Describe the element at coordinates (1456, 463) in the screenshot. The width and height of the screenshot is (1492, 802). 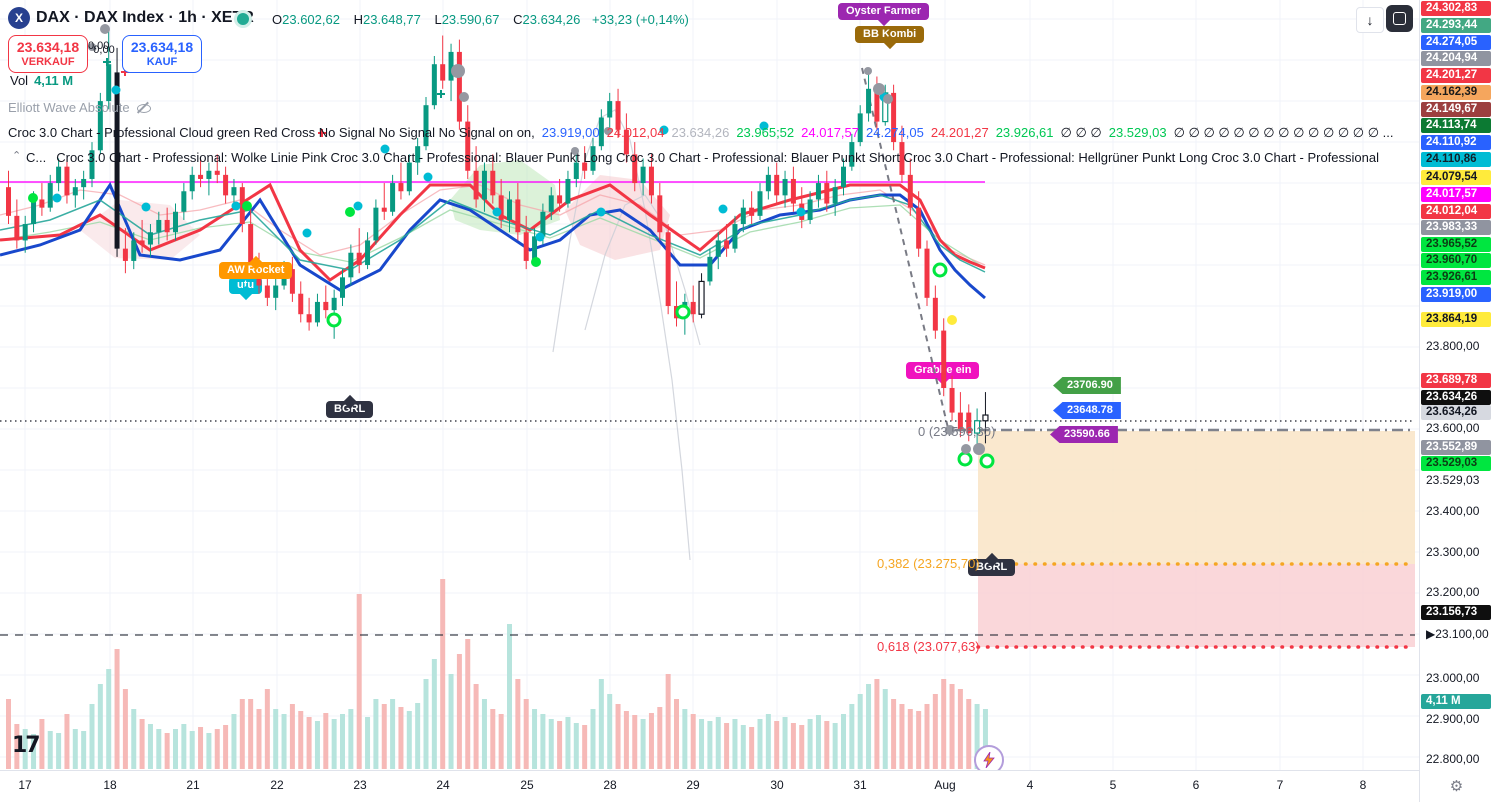
I see `price-axis-badge: 23.529,03` at that location.